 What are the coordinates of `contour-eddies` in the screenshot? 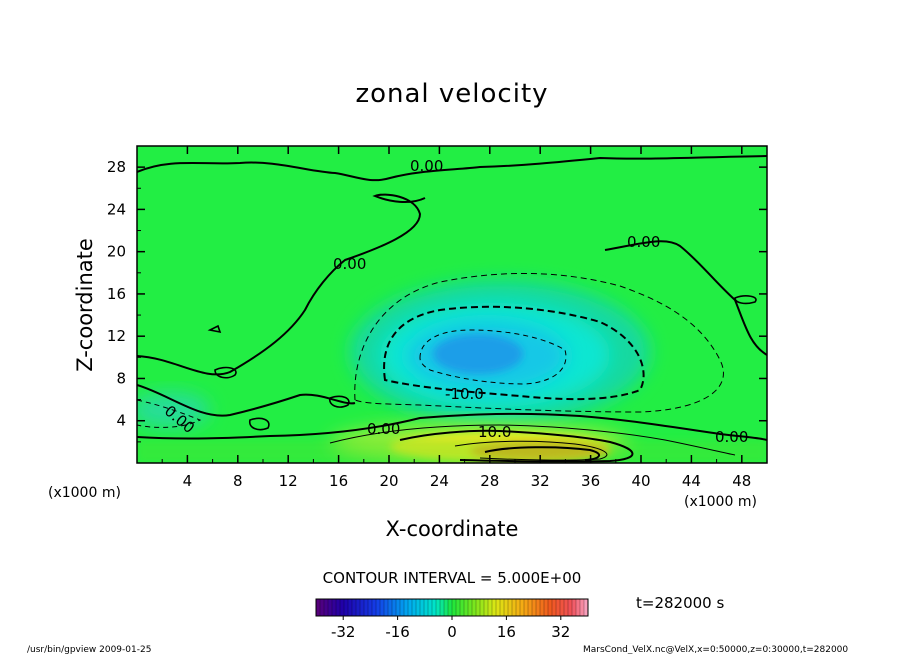 It's located at (482, 363).